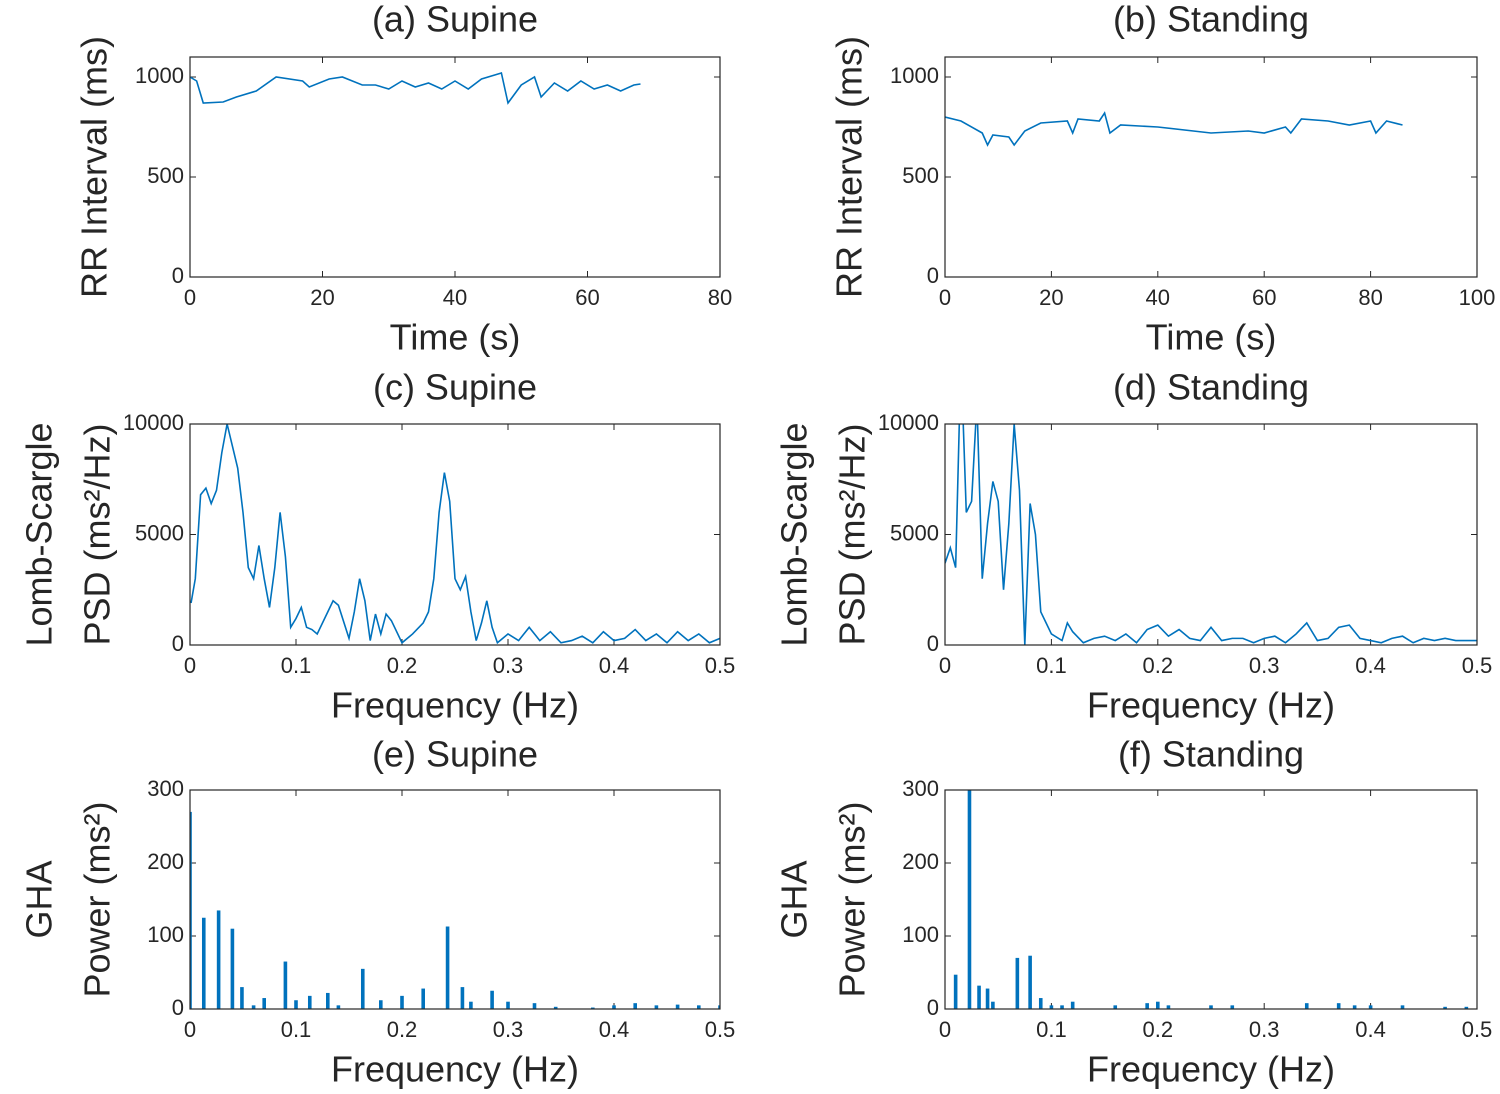 The height and width of the screenshot is (1094, 1500). What do you see at coordinates (720, 297) in the screenshot?
I see `x-tick-label: 80` at bounding box center [720, 297].